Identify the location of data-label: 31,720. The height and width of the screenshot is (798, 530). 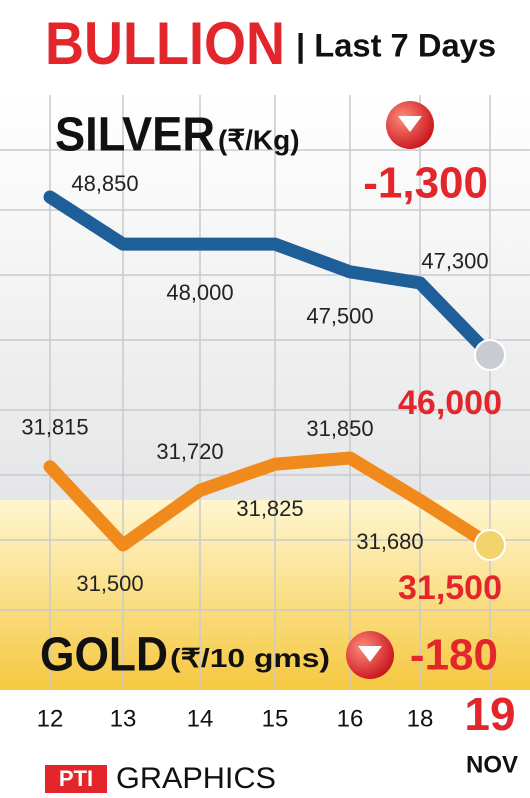
(189, 451).